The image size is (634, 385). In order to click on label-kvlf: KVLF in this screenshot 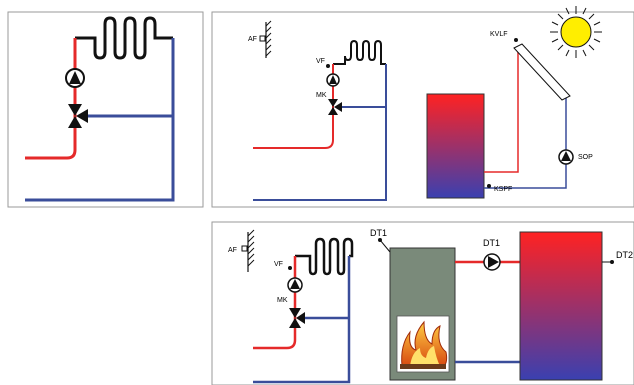, I will do `click(499, 34)`.